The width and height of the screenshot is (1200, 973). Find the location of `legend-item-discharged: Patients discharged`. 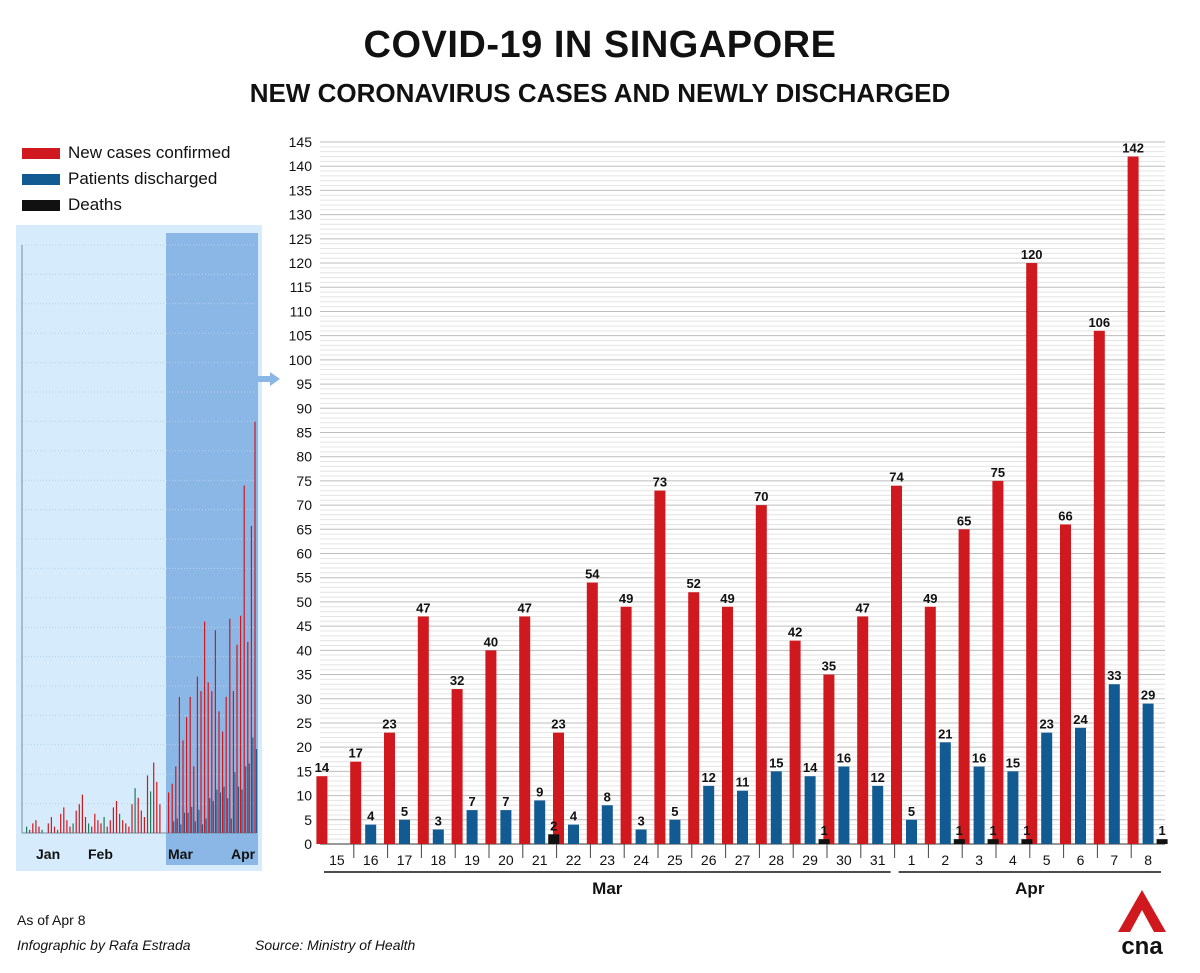

legend-item-discharged: Patients discharged is located at coordinates (126, 179).